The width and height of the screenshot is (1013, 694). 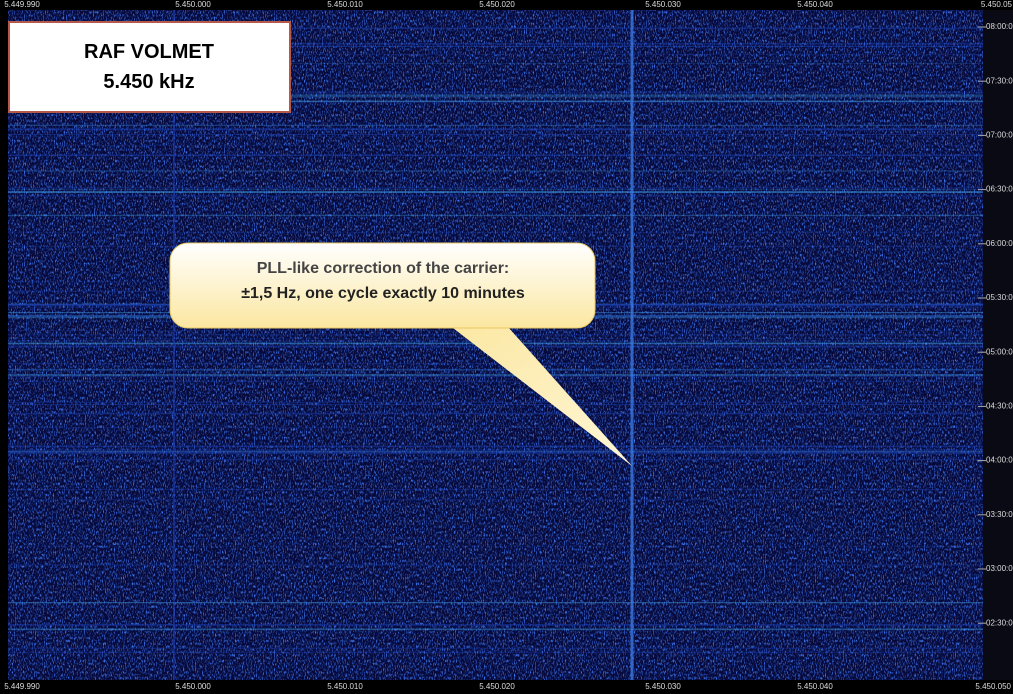 I want to click on top-axis-label: 5.450.030, so click(x=663, y=4).